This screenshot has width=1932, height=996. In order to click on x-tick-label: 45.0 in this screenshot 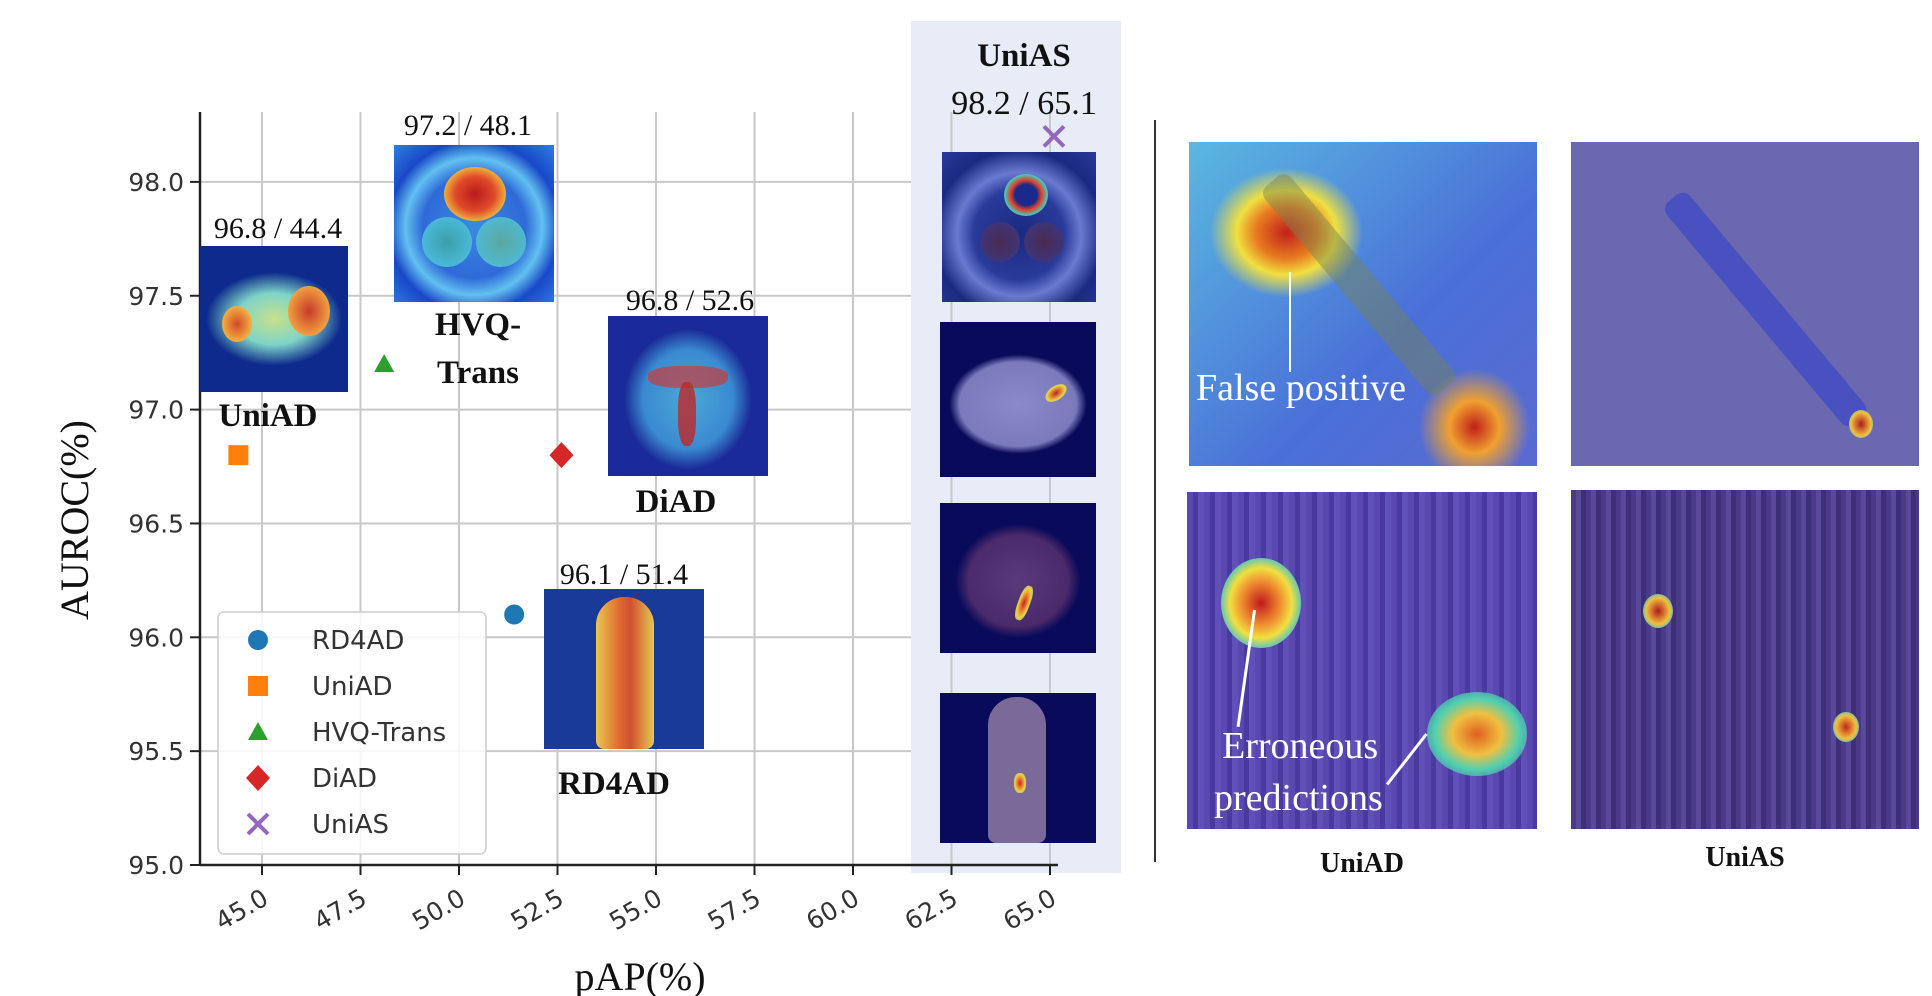, I will do `click(241, 909)`.